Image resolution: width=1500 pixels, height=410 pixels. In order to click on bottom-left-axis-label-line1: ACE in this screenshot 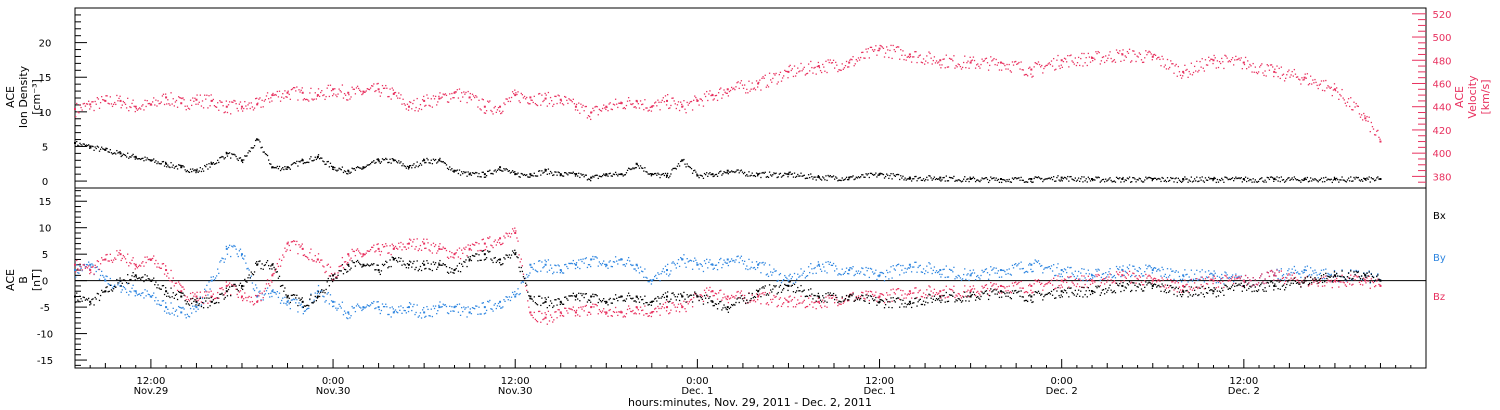, I will do `click(10, 280)`.